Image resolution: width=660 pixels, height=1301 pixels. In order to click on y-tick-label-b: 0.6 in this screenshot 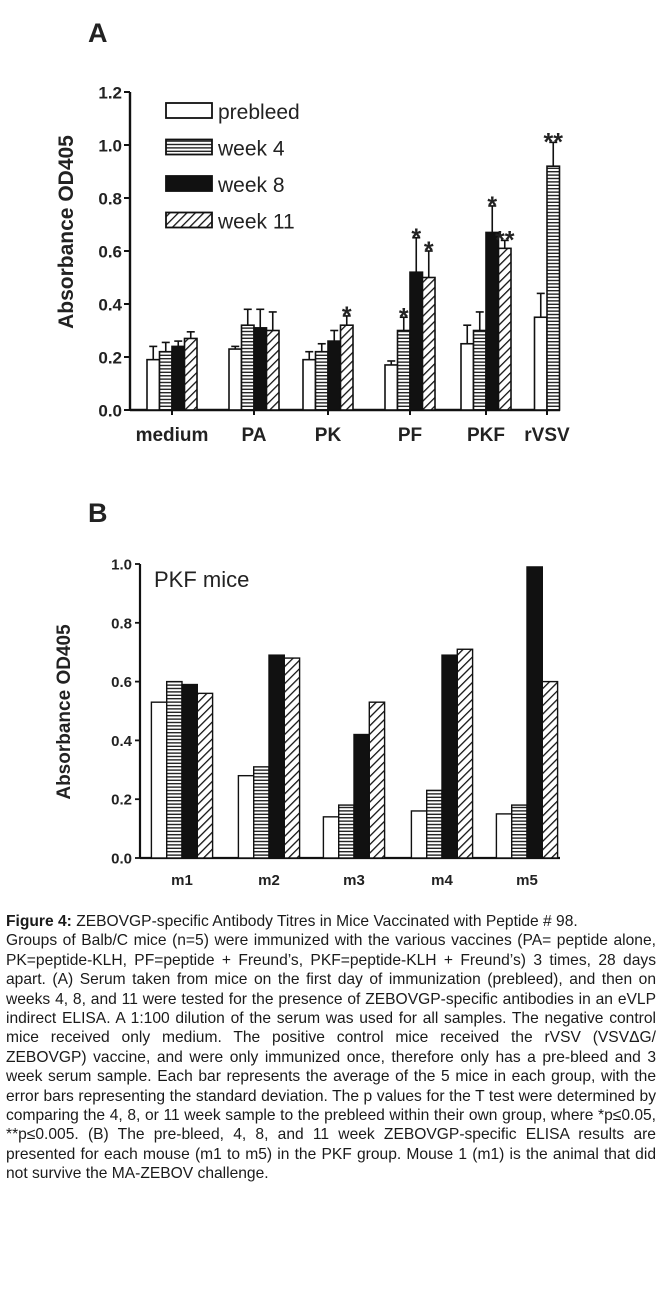, I will do `click(121, 682)`.